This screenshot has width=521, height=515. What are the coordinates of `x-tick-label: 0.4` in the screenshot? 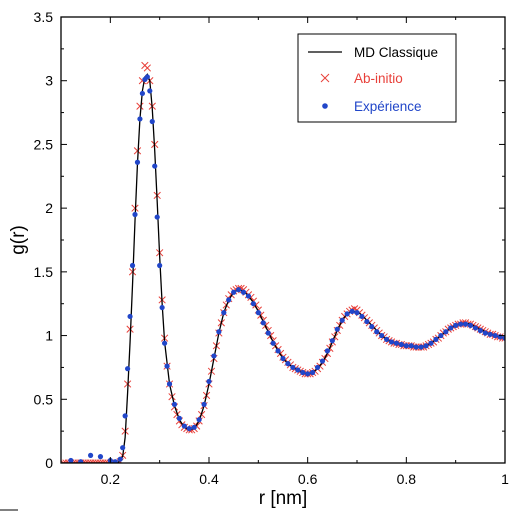 It's located at (209, 479).